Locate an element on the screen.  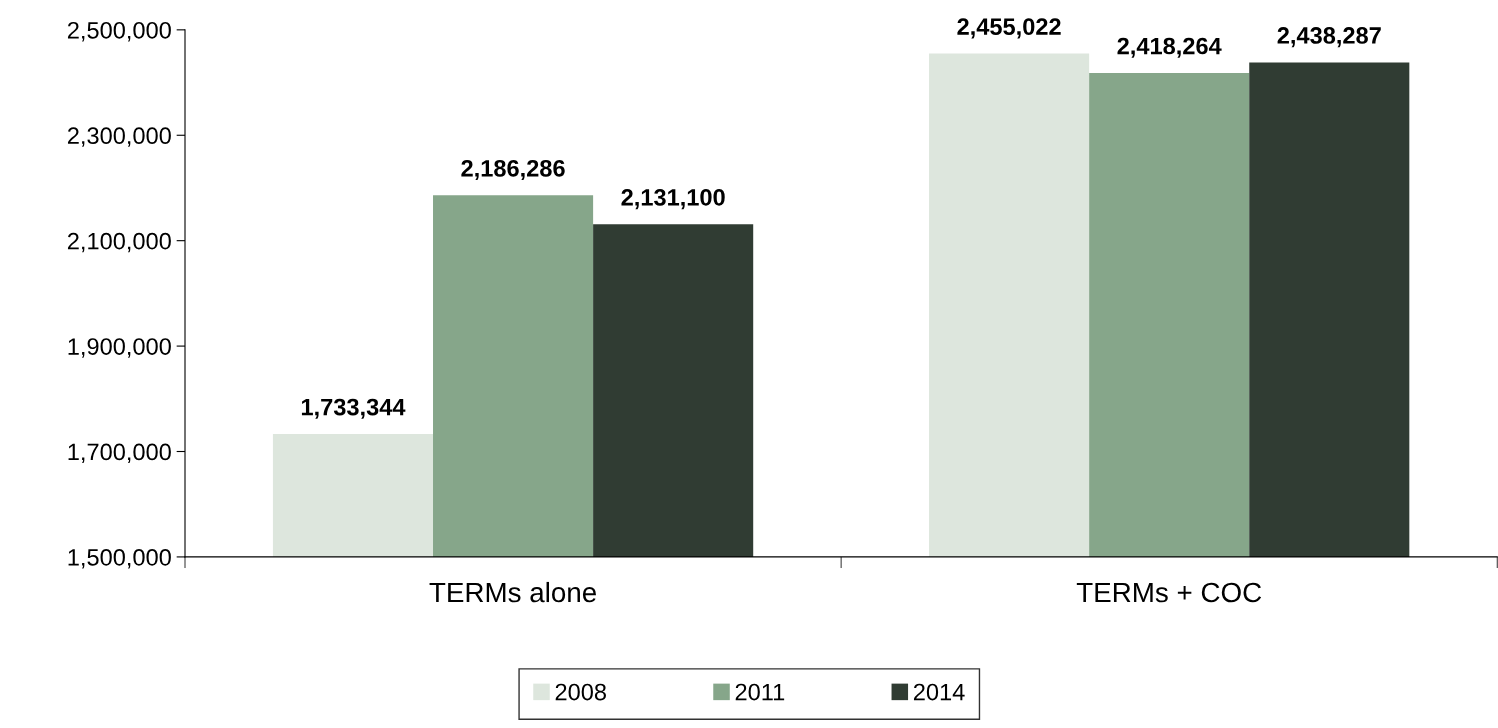
text: 2,186,286 is located at coordinates (513, 170).